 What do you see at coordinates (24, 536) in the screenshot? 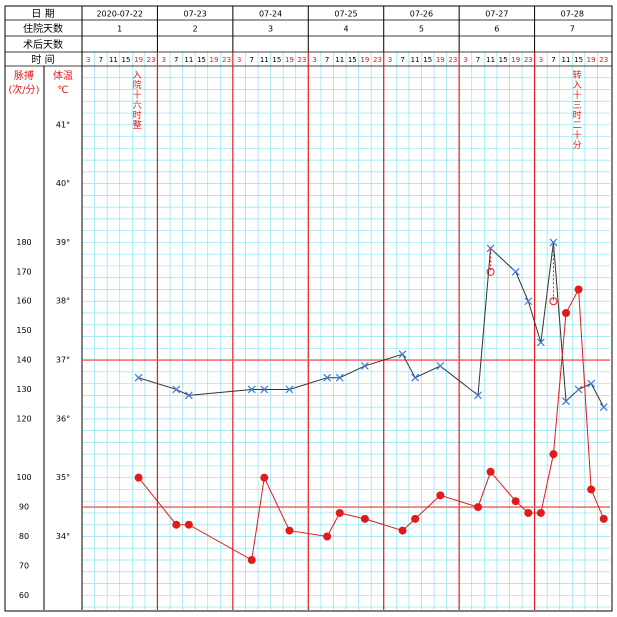
I see `y2-tick-label: 80` at bounding box center [24, 536].